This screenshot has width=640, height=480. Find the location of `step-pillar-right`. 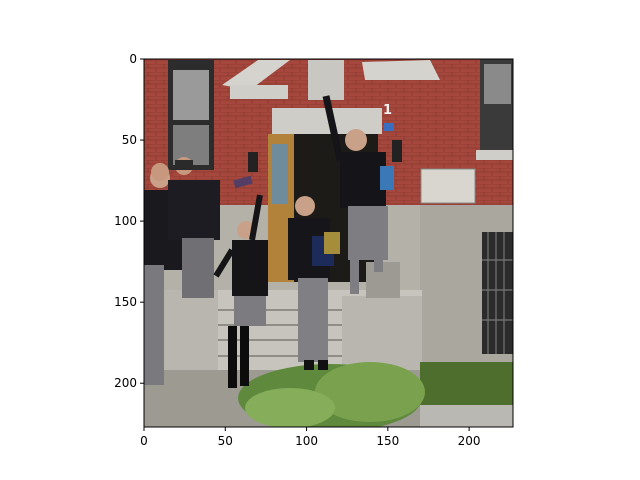

step-pillar-right is located at coordinates (382, 333).